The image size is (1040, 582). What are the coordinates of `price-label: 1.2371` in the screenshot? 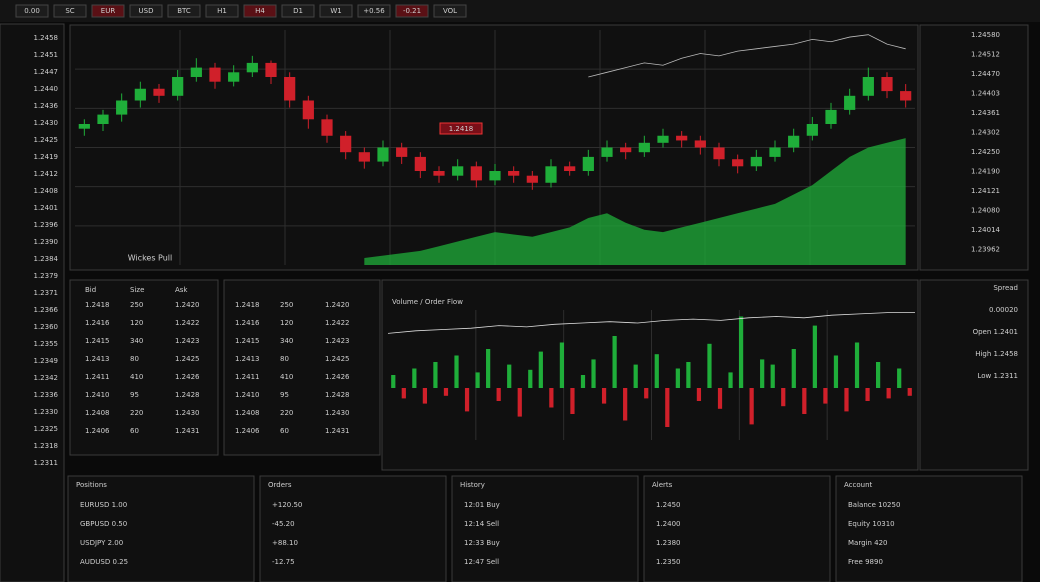 It's located at (46, 293).